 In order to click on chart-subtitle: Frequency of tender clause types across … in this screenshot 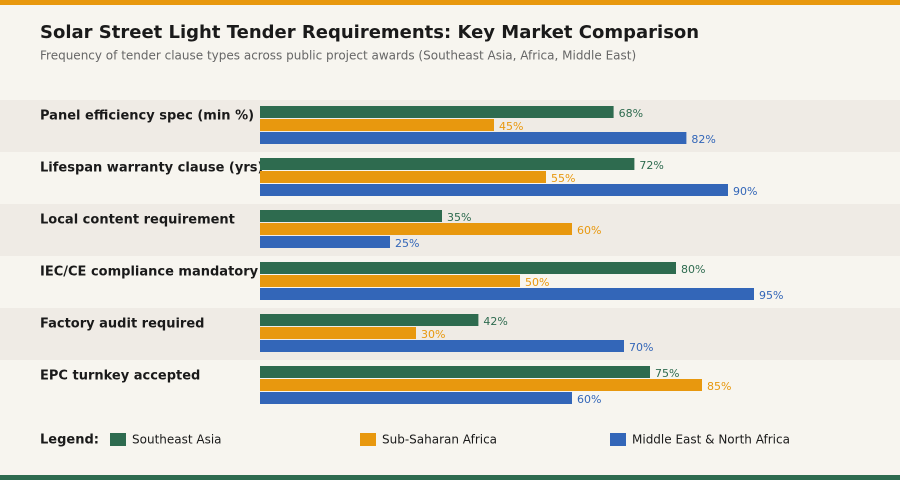, I will do `click(338, 56)`.